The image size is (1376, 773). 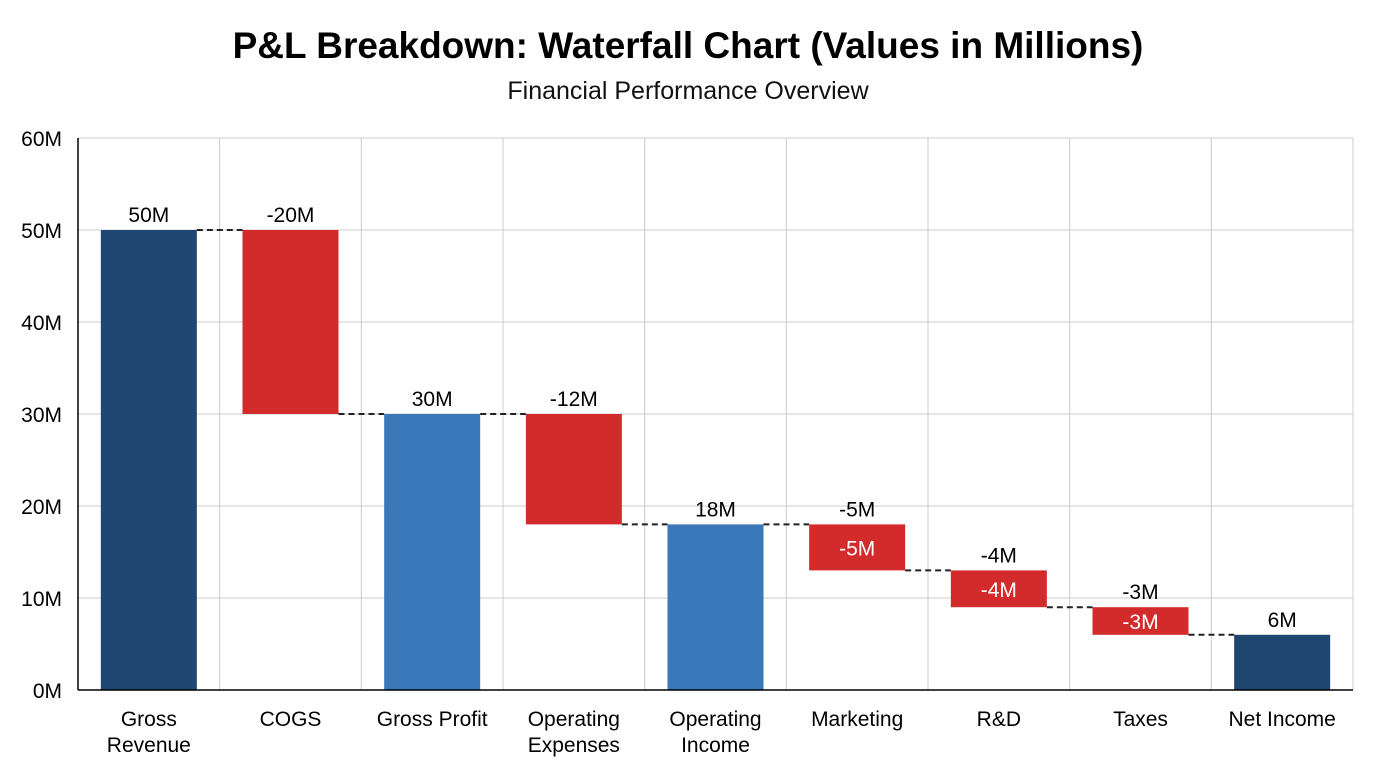 I want to click on x-tick-label: Gross Profit, so click(x=432, y=719).